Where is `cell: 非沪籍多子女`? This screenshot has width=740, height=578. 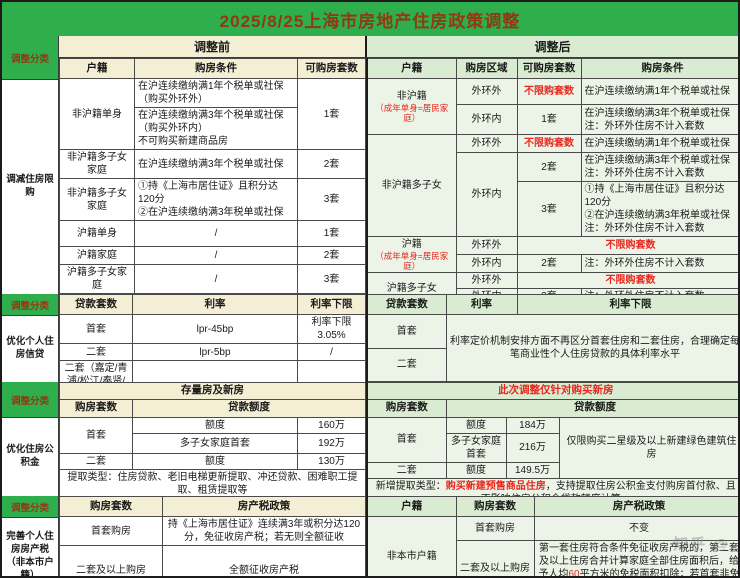
cell: 非沪籍多子女 is located at coordinates (411, 185).